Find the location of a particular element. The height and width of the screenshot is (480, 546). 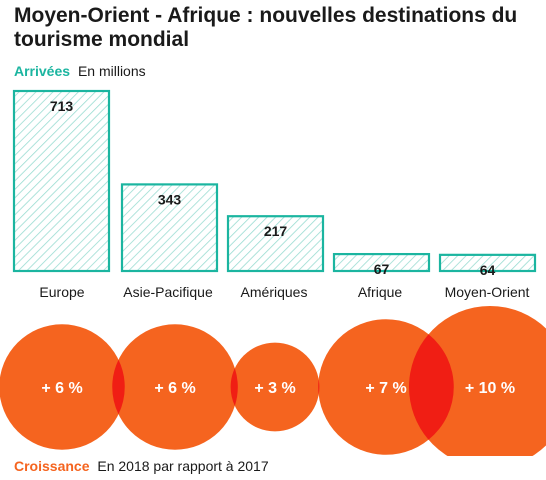

bar-asie-pacifique is located at coordinates (169, 228).